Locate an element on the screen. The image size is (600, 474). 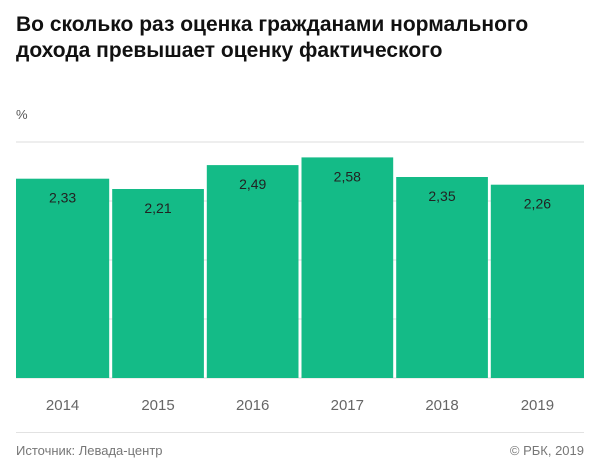
footer-divider is located at coordinates (300, 432).